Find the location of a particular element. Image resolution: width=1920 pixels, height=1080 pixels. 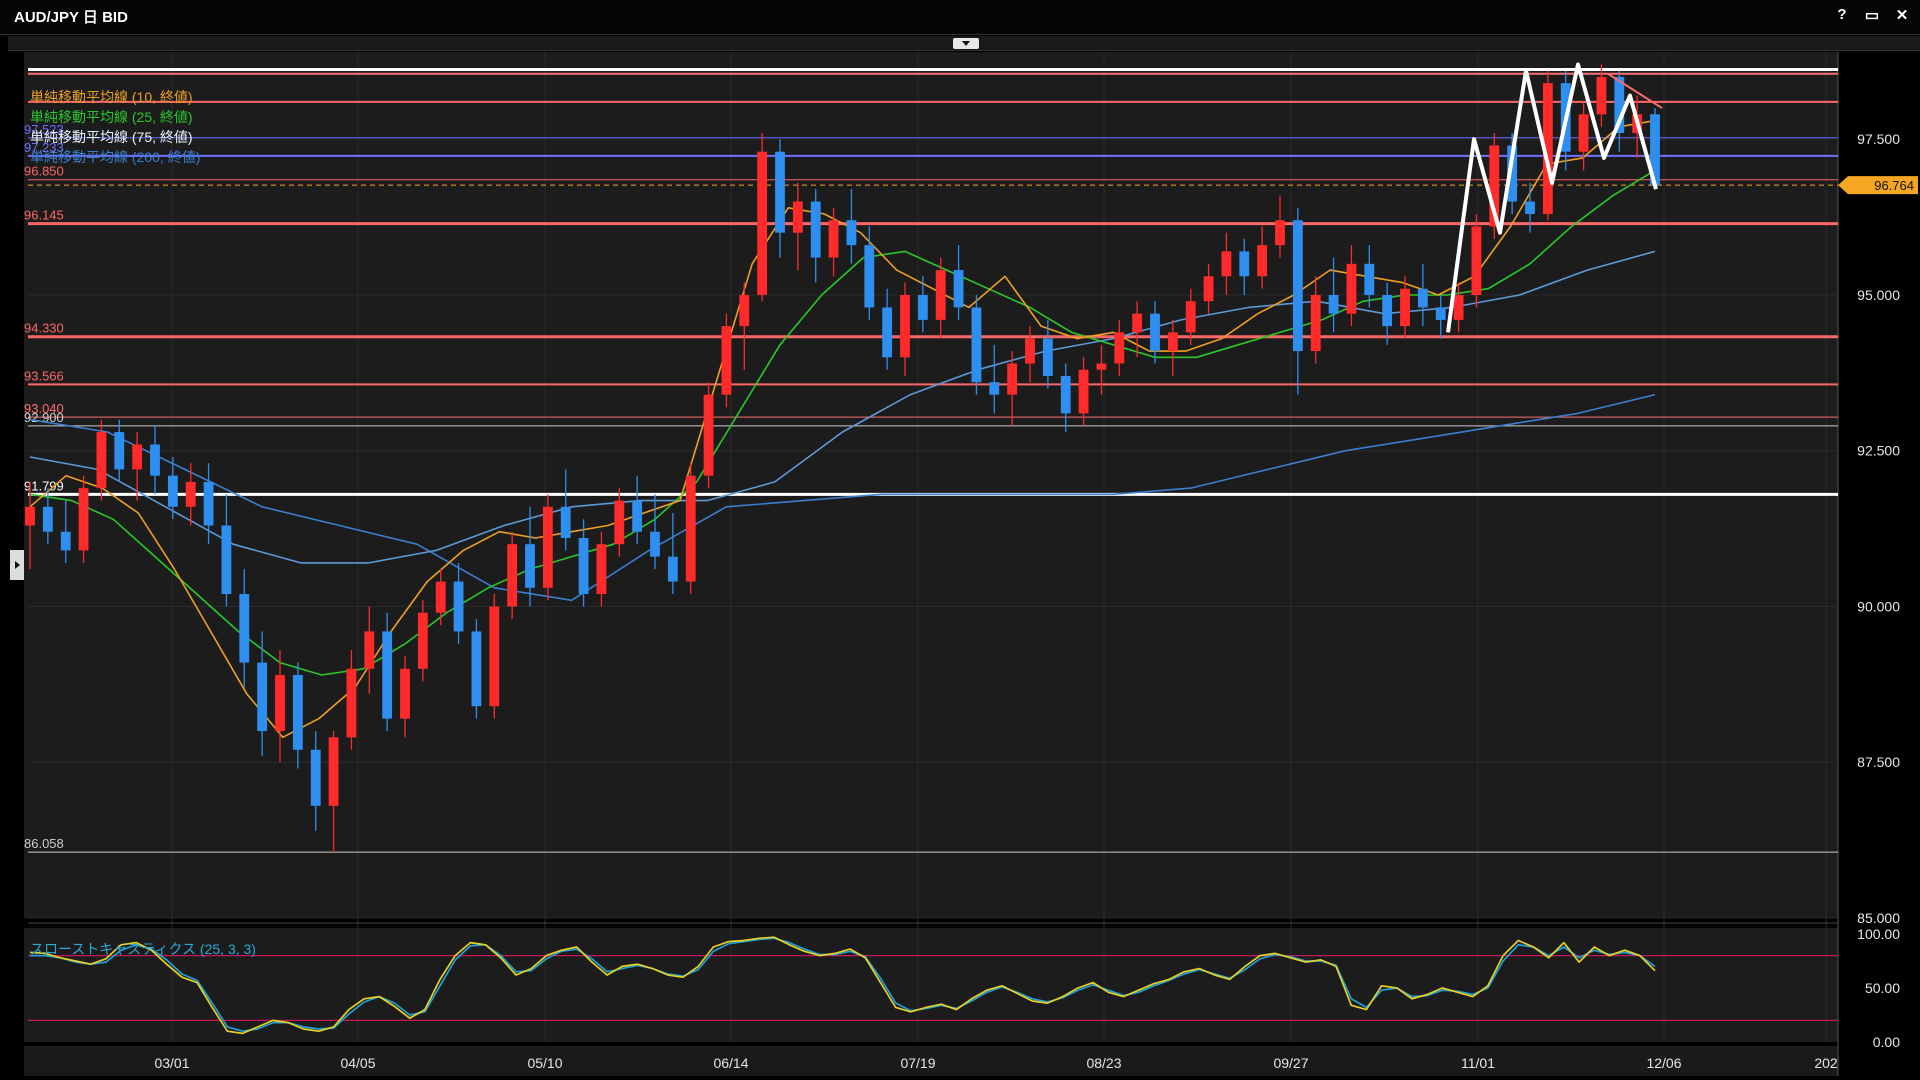

help-button: ? is located at coordinates (1842, 14).